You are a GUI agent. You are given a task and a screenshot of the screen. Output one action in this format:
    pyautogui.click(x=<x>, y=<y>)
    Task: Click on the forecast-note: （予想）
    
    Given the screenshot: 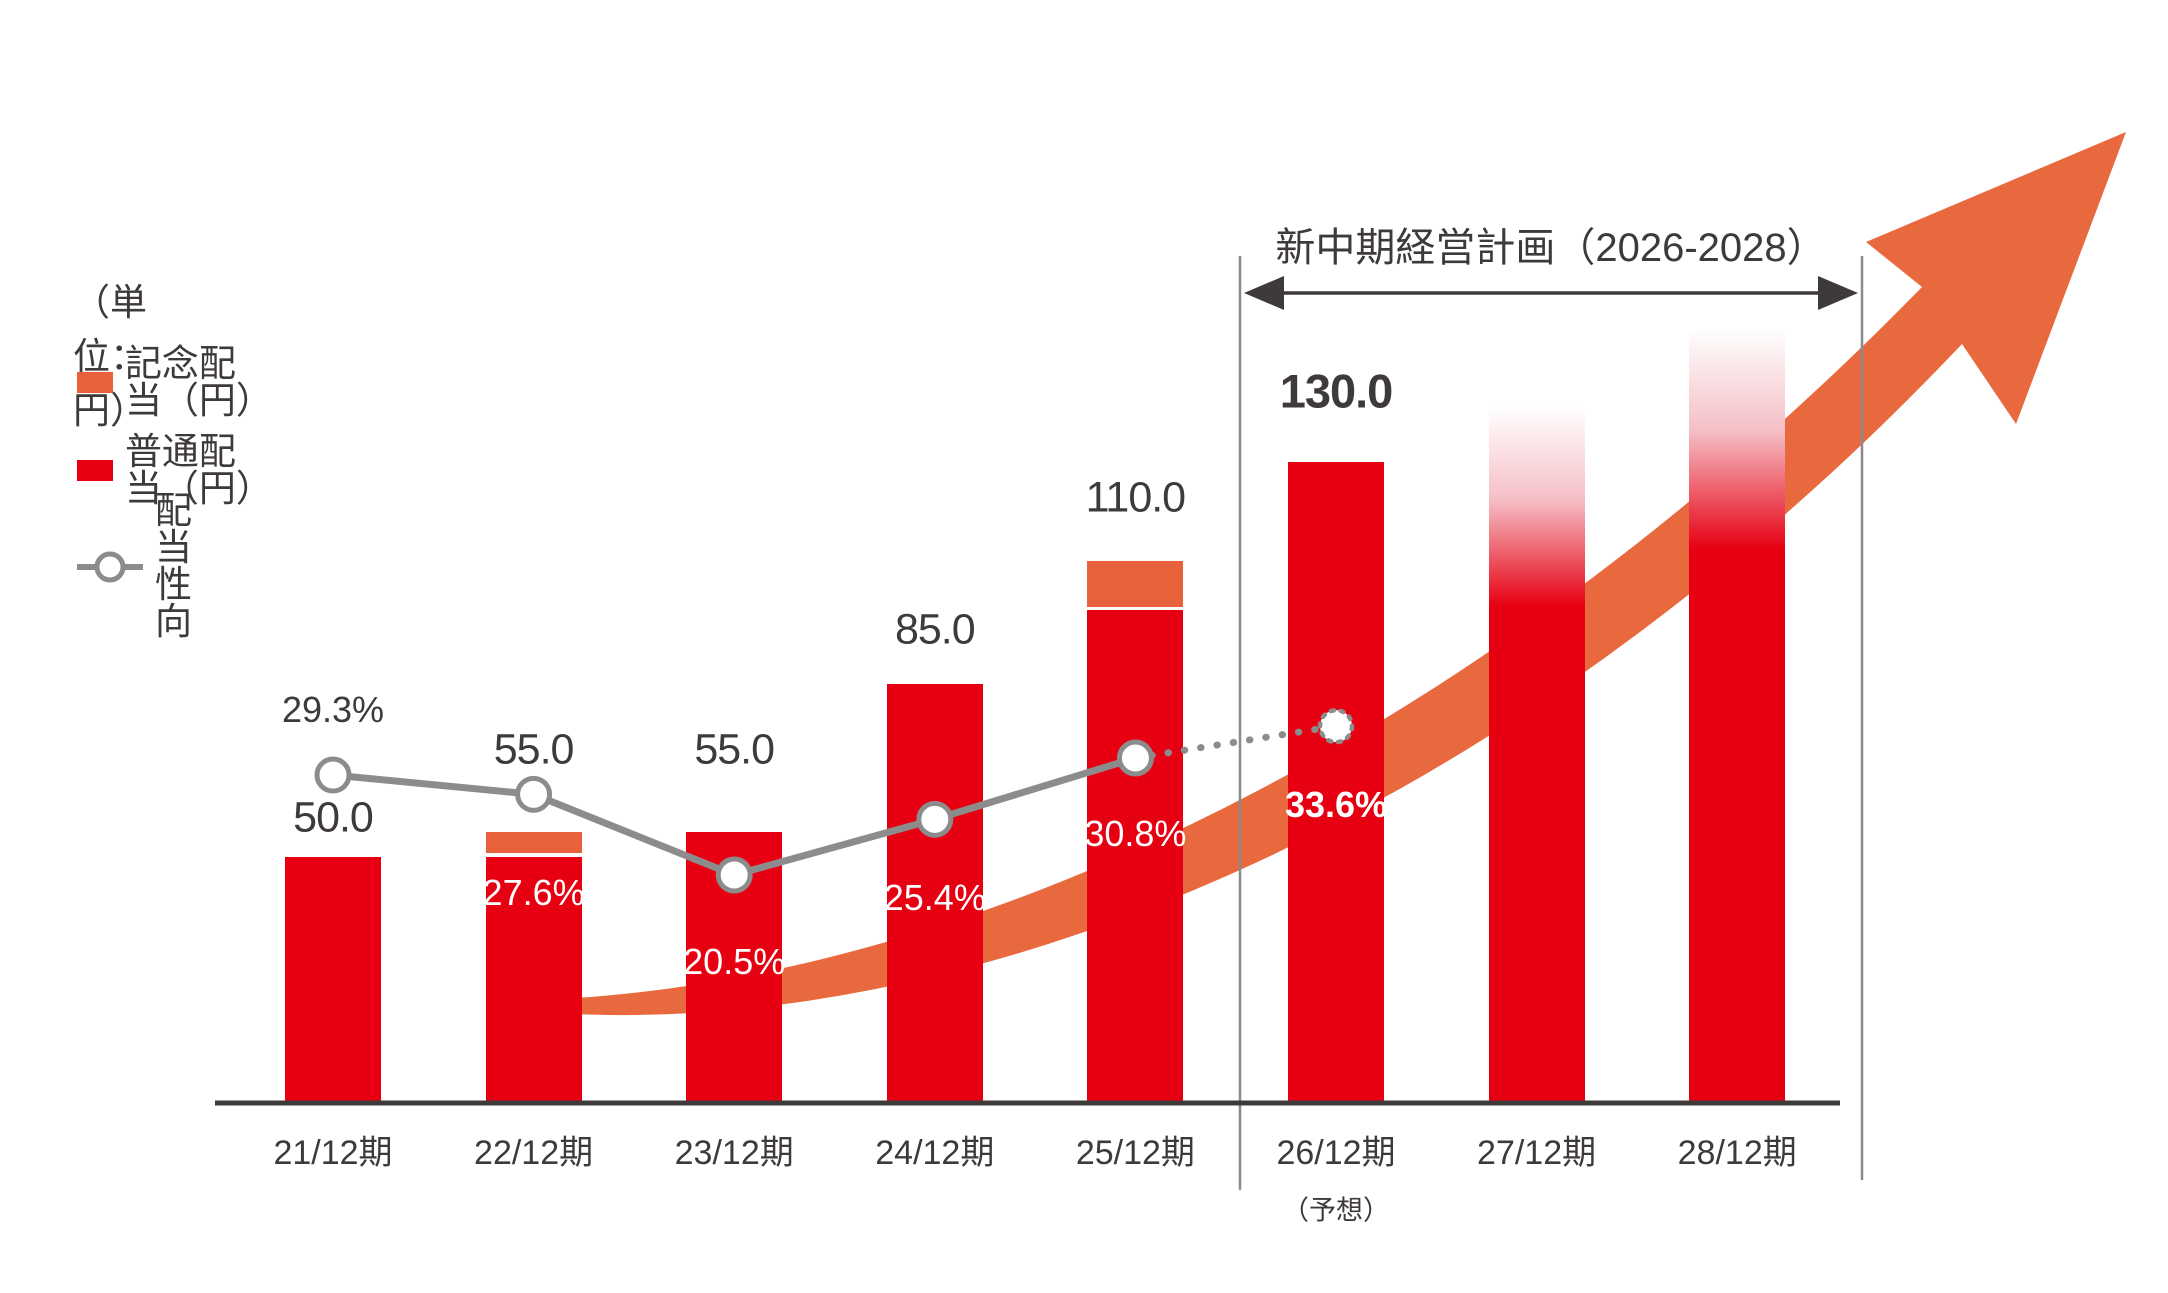 What is the action you would take?
    pyautogui.click(x=1336, y=1210)
    